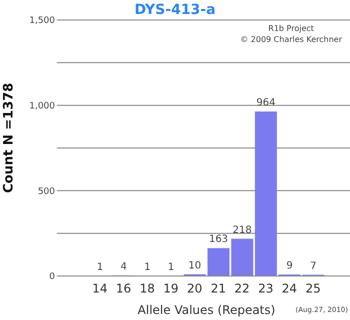  I want to click on y-tick-label: 500, so click(47, 191).